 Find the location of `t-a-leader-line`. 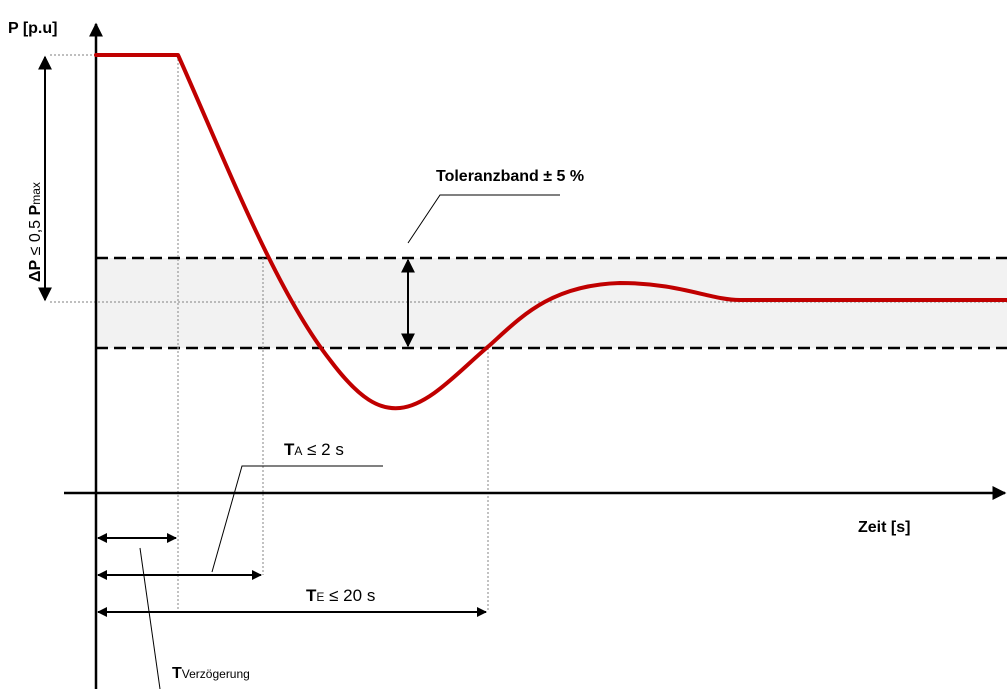

t-a-leader-line is located at coordinates (297, 519).